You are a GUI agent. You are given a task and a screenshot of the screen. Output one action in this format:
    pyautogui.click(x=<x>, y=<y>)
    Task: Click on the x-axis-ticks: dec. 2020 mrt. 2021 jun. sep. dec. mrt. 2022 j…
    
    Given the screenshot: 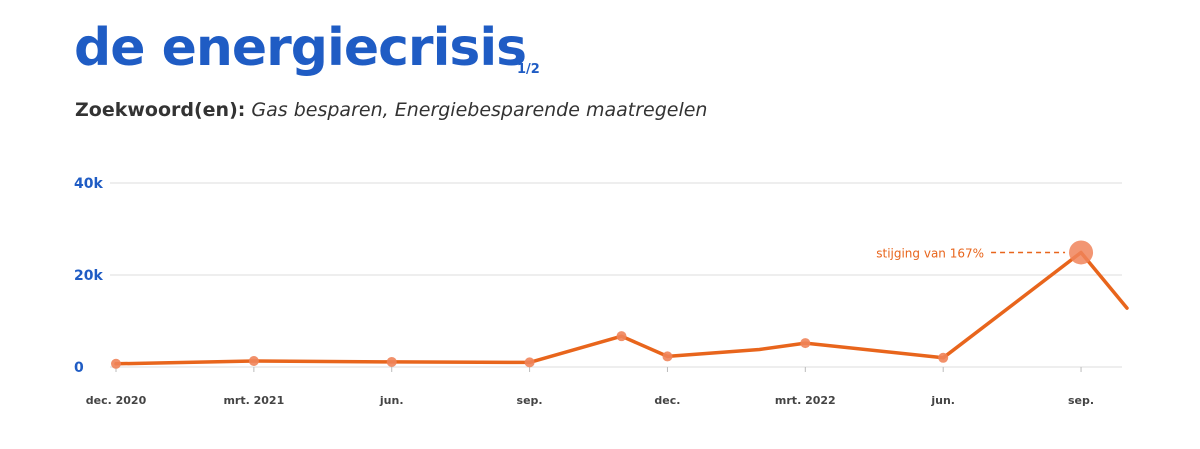 What is the action you would take?
    pyautogui.click(x=590, y=387)
    